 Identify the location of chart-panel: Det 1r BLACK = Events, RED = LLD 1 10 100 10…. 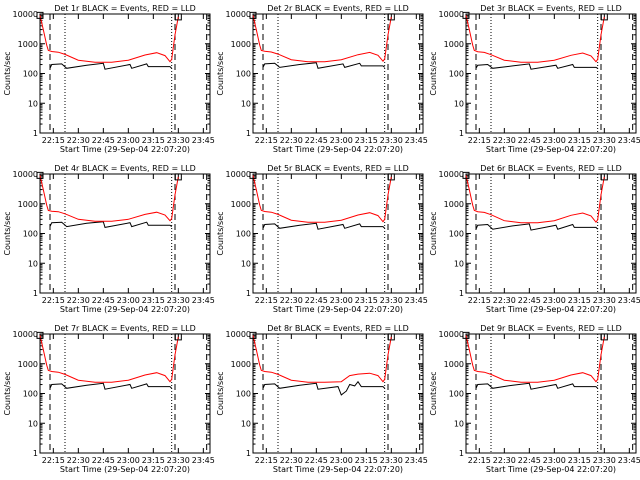
(109, 79).